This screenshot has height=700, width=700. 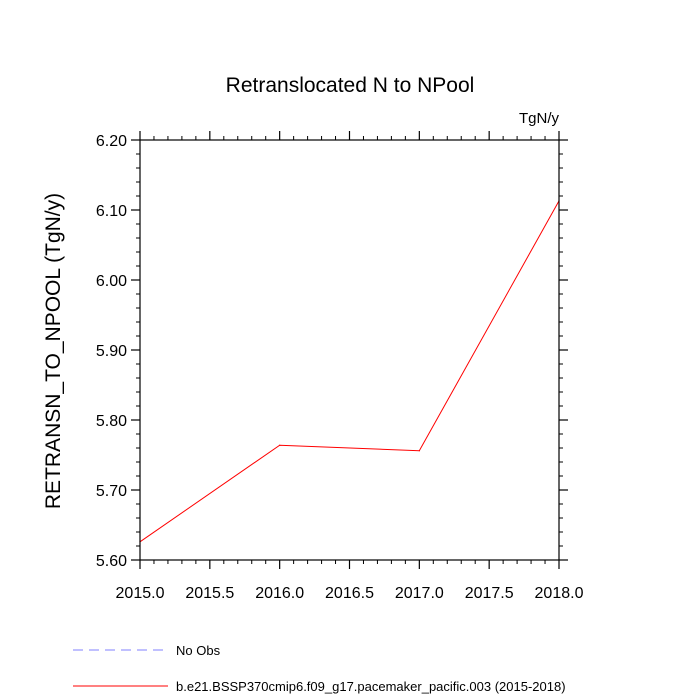 What do you see at coordinates (489, 593) in the screenshot?
I see `x-tick-label: 2017.5` at bounding box center [489, 593].